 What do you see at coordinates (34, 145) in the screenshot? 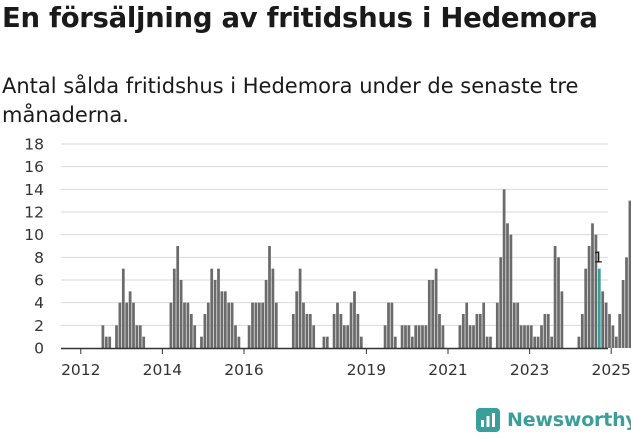
I see `y-tick-label: 18` at bounding box center [34, 145].